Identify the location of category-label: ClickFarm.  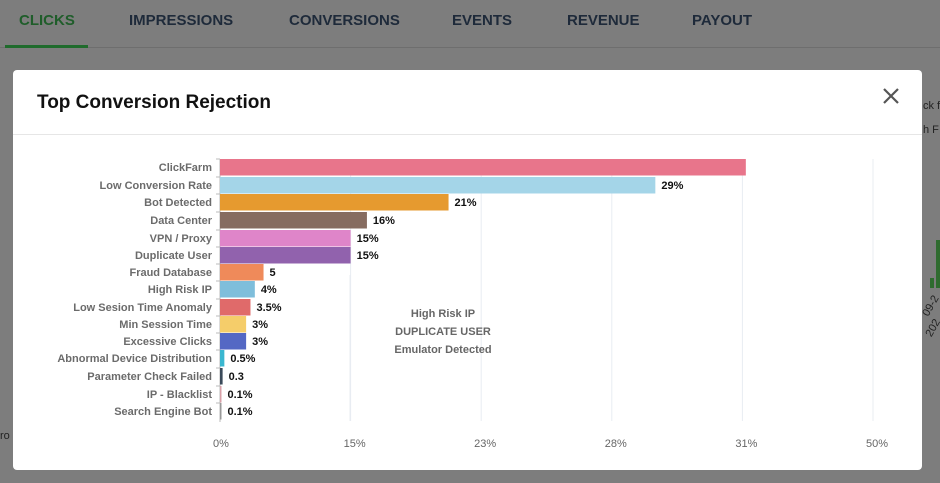
(185, 168).